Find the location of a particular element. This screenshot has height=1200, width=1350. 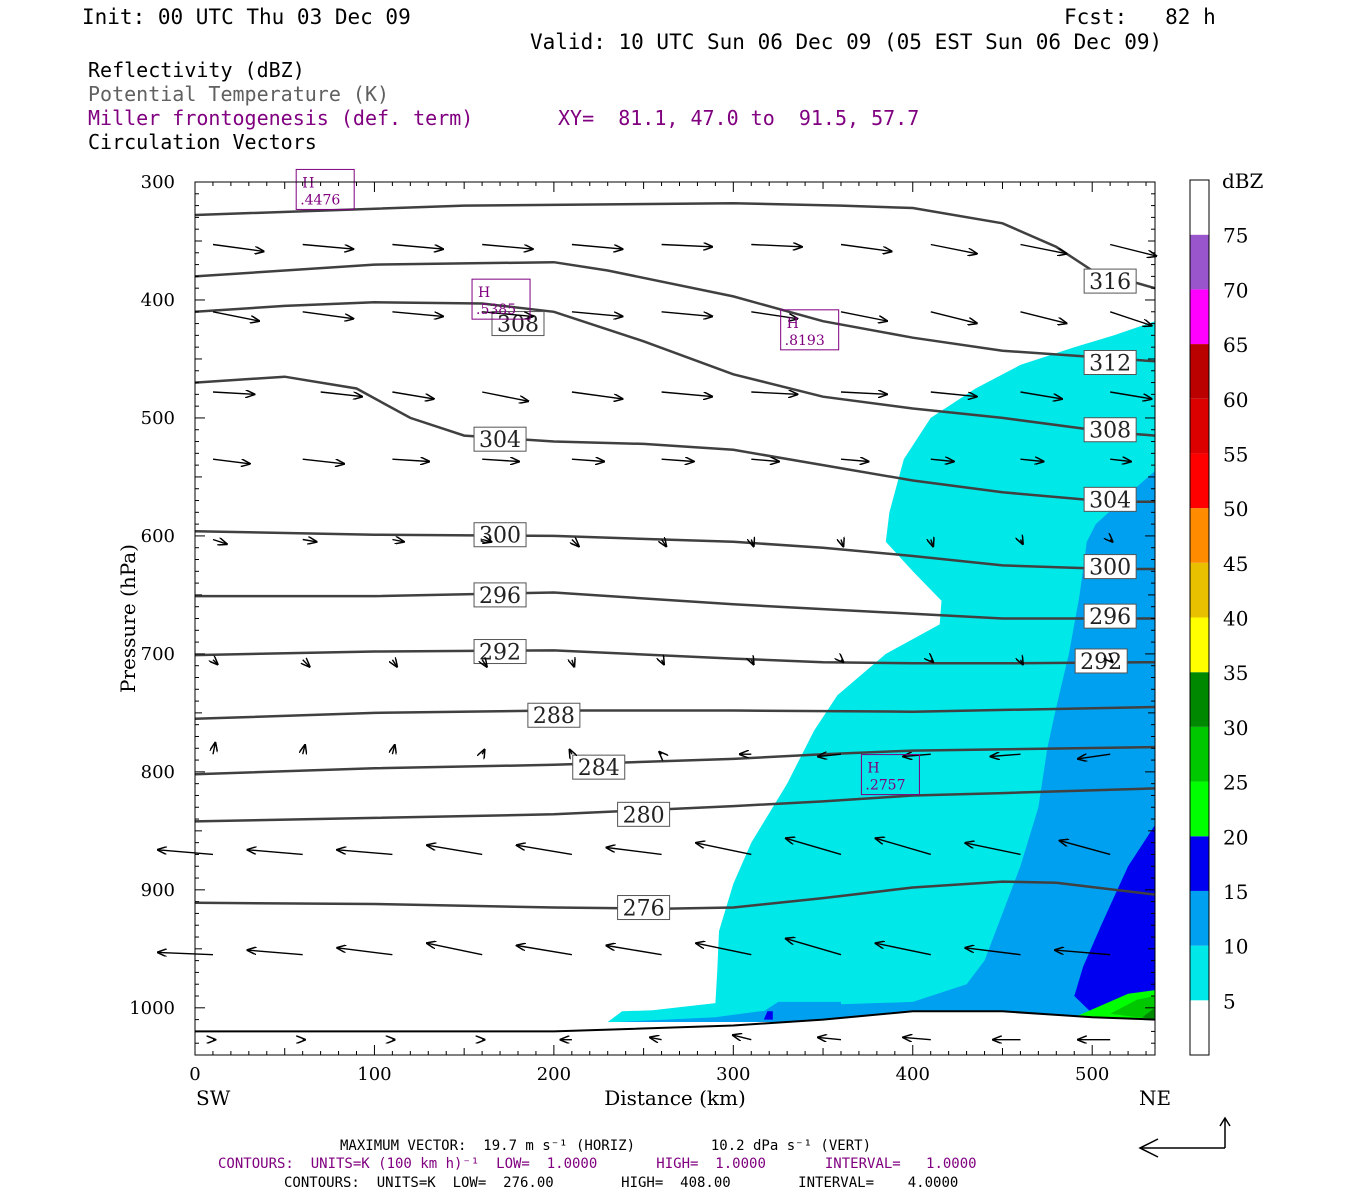

theta-label: 280 is located at coordinates (644, 815).